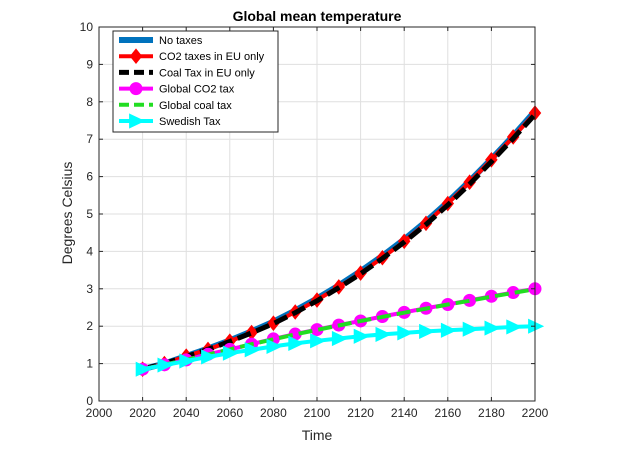 This screenshot has height=458, width=624. What do you see at coordinates (89, 214) in the screenshot?
I see `y-tick-label: 5` at bounding box center [89, 214].